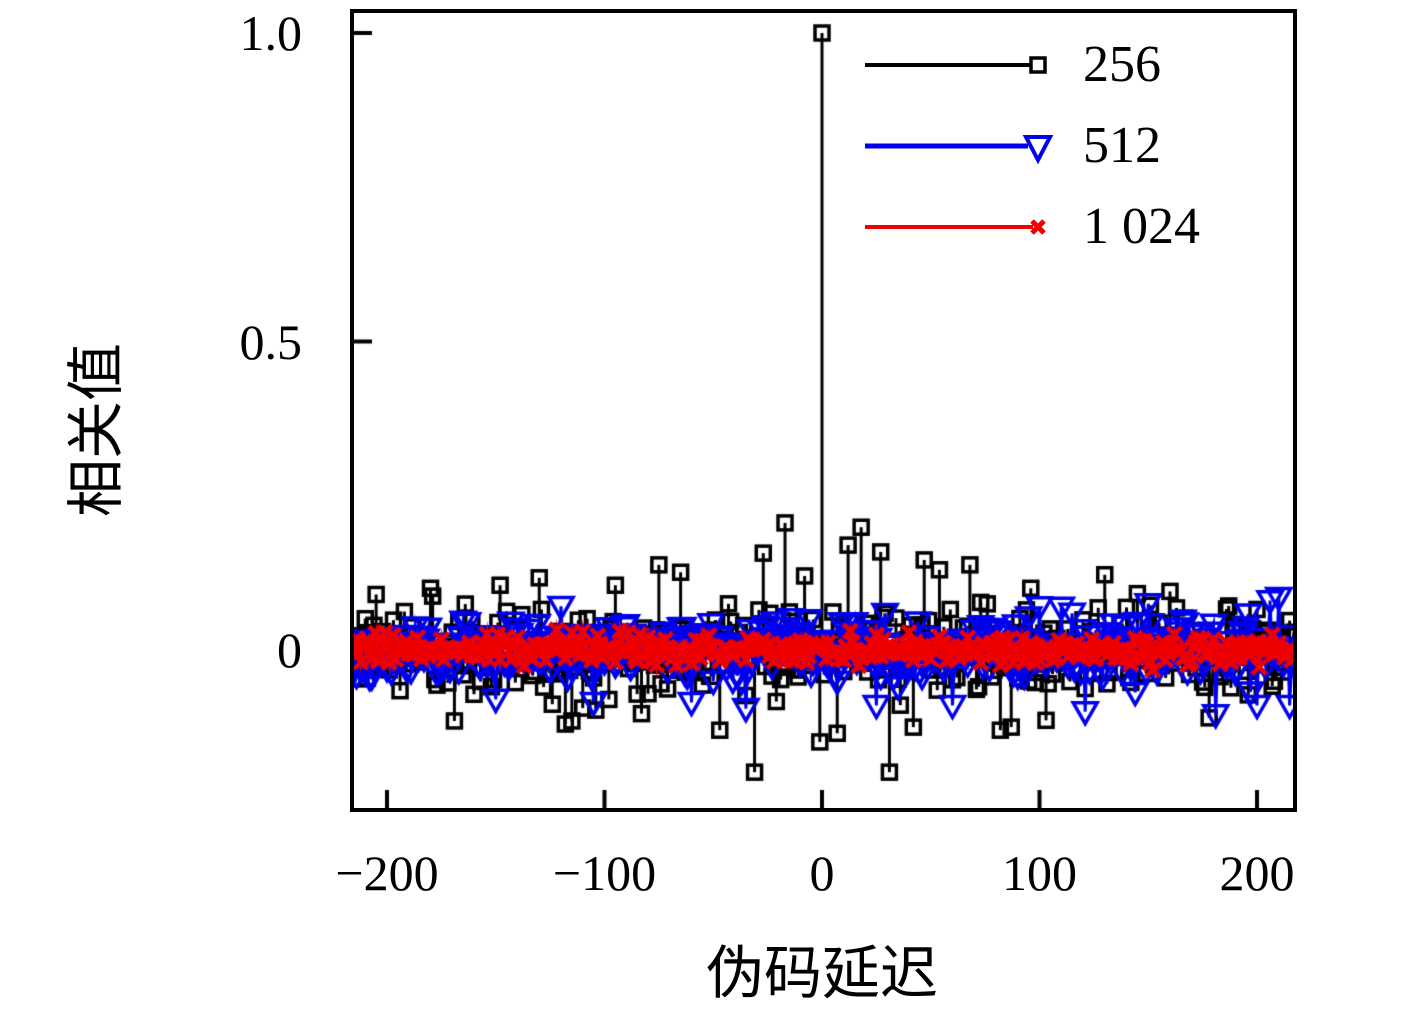 Image resolution: width=1417 pixels, height=1017 pixels. Describe the element at coordinates (955, 227) in the screenshot. I see `legend-line-x-icon` at that location.